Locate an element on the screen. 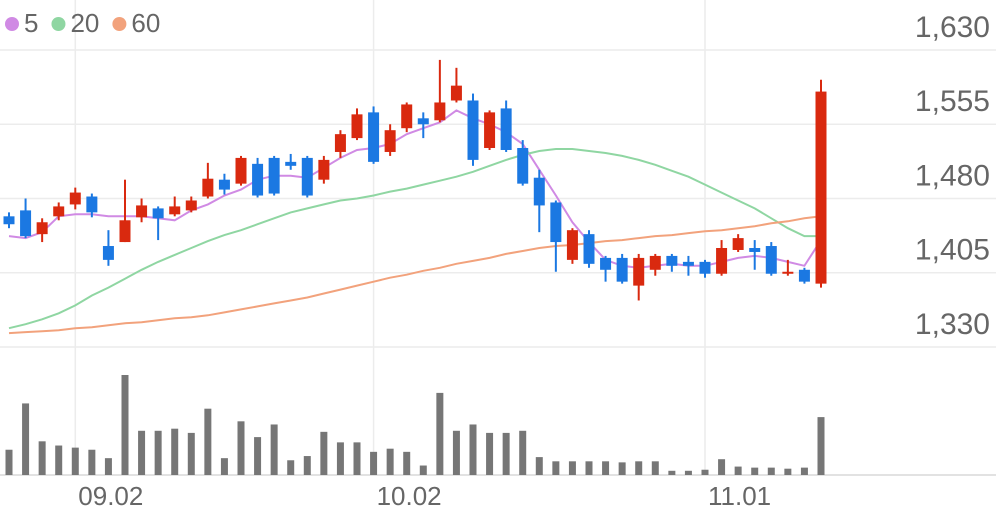  y-tick-label: 1,405 is located at coordinates (952, 250).